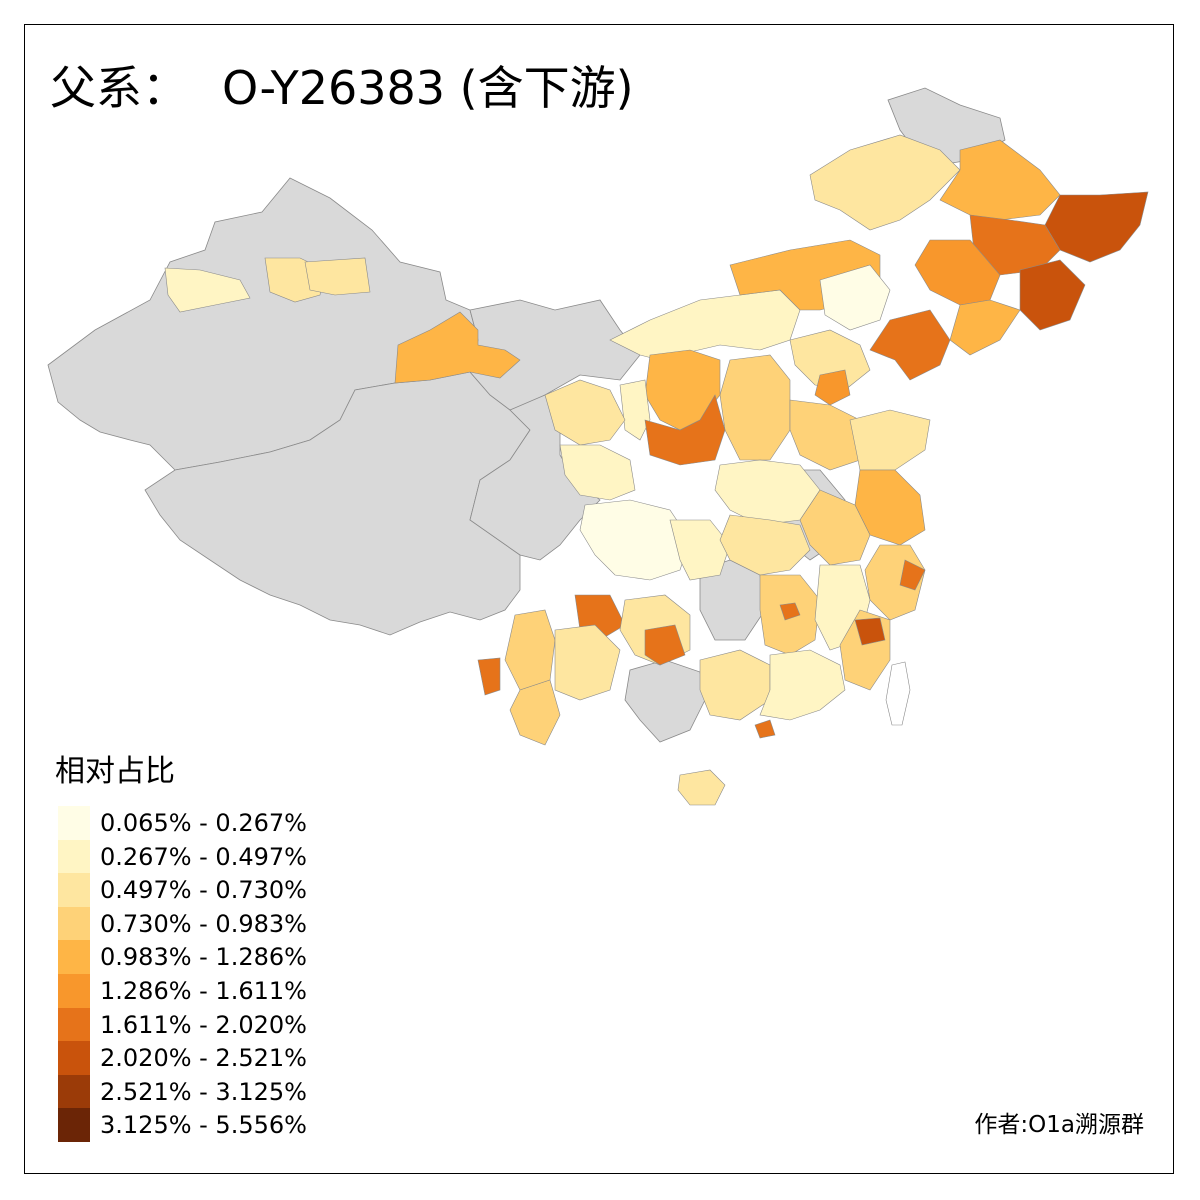 Image resolution: width=1200 pixels, height=1200 pixels. I want to click on region-hebei-north, so click(830, 360).